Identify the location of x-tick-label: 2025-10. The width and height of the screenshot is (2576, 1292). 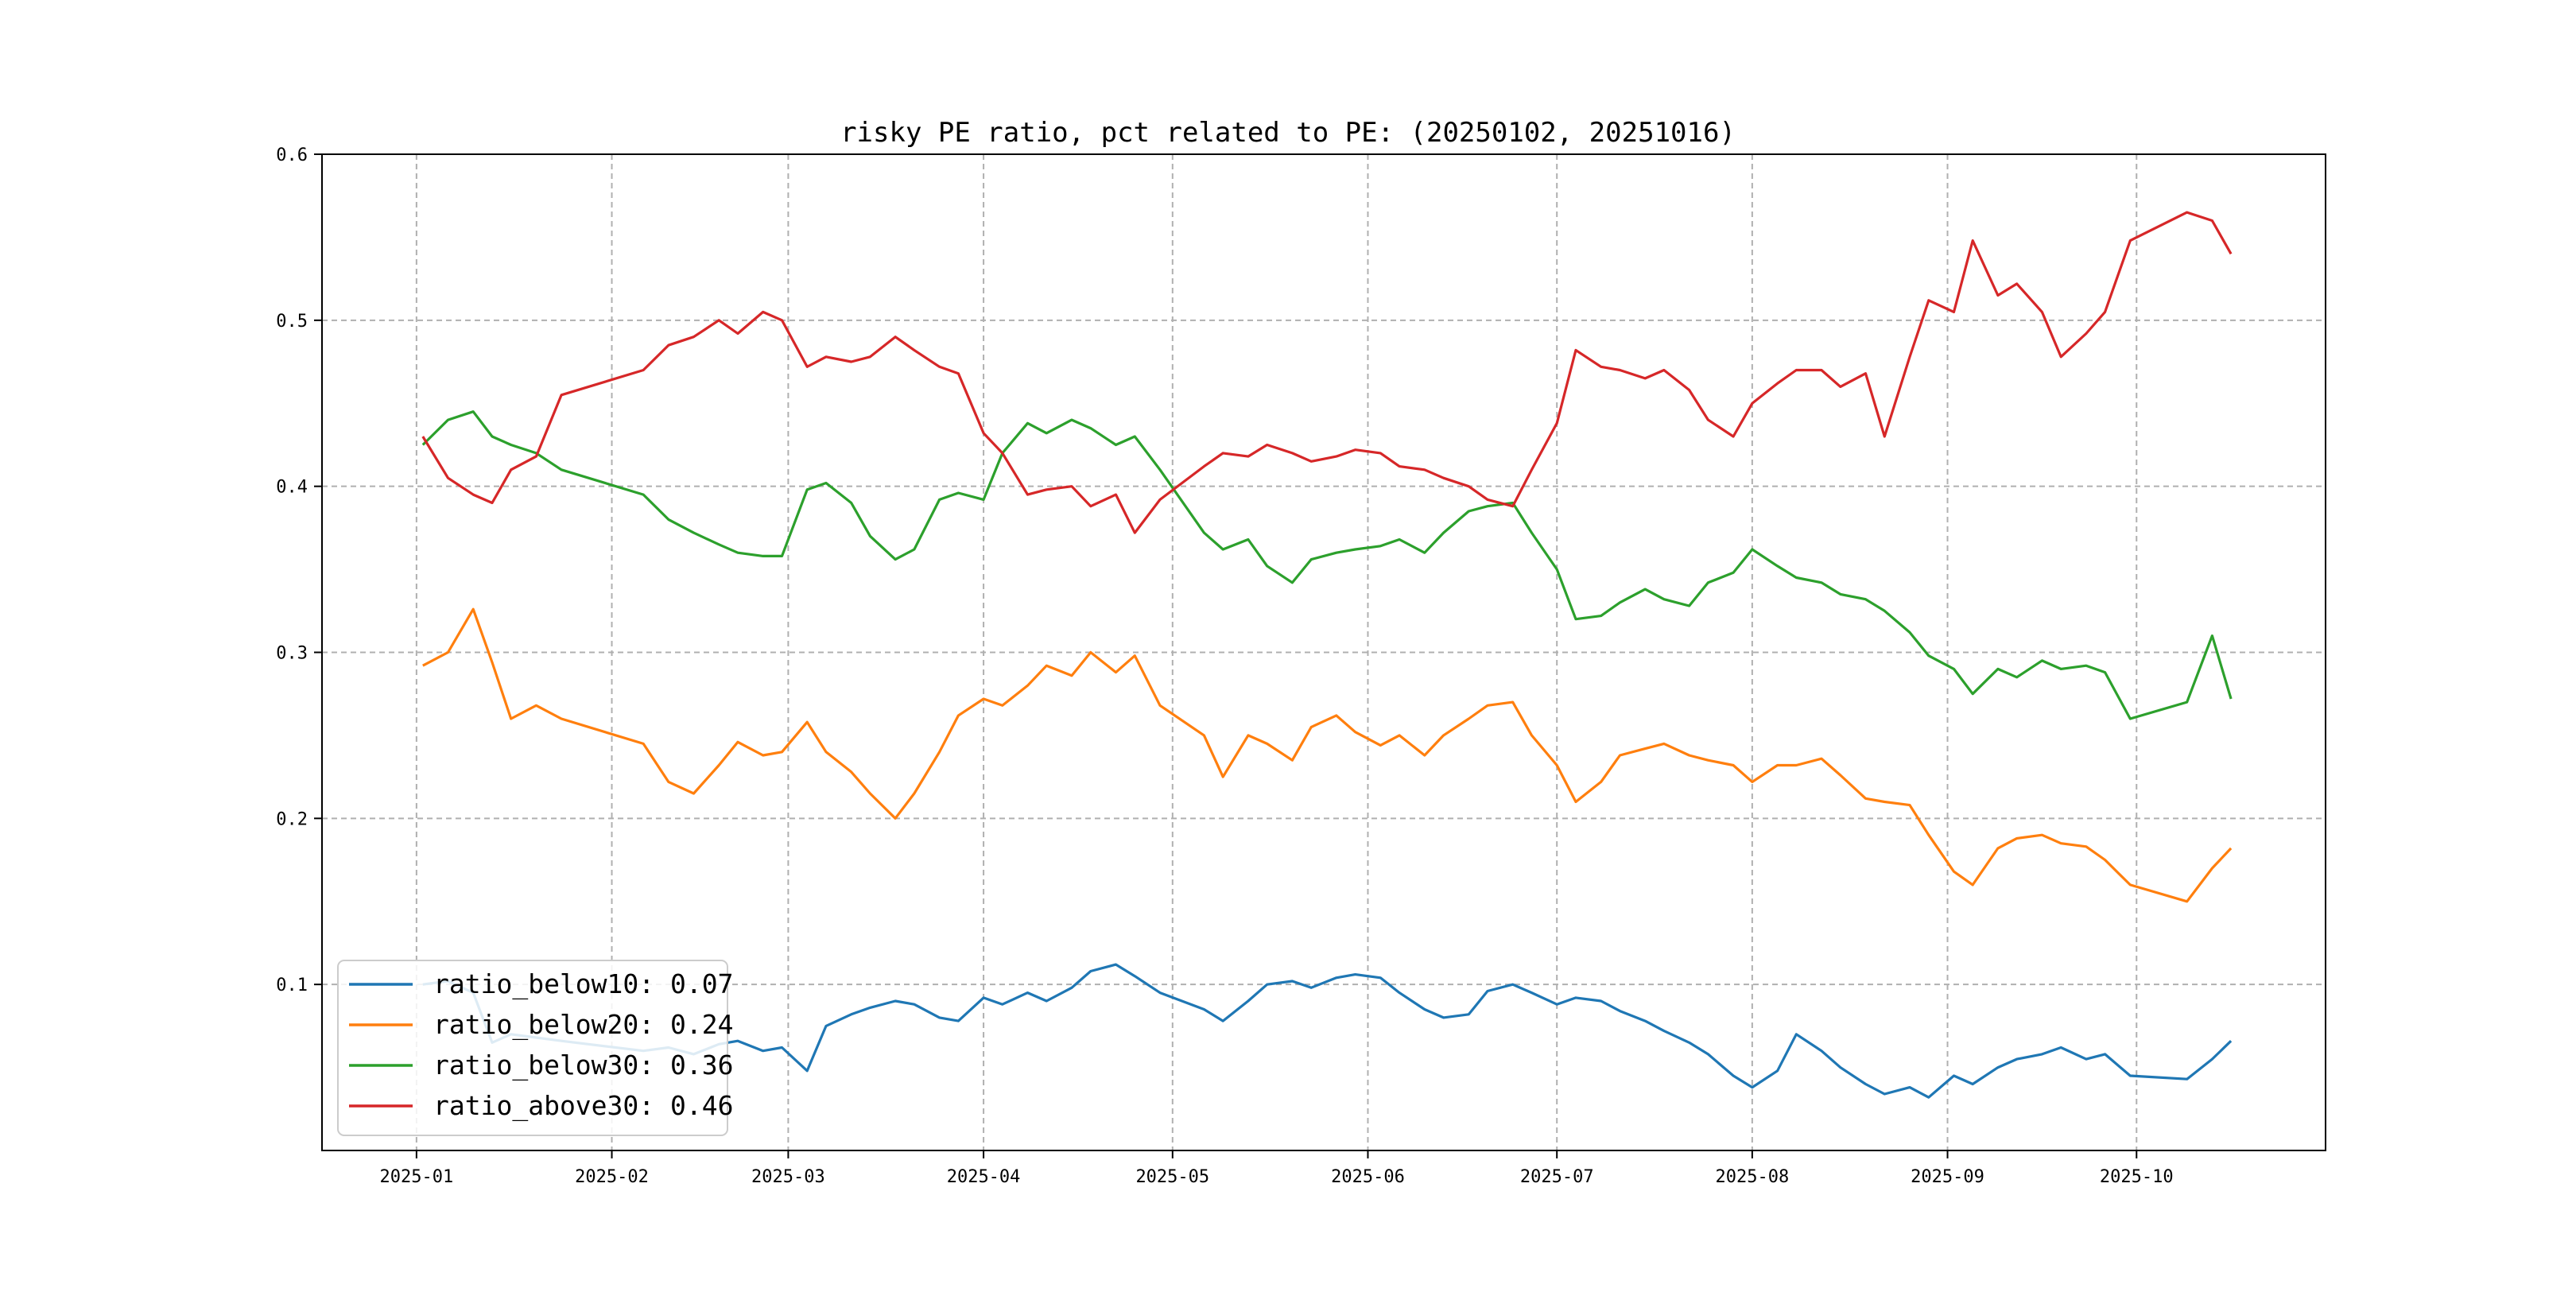
(2137, 1177).